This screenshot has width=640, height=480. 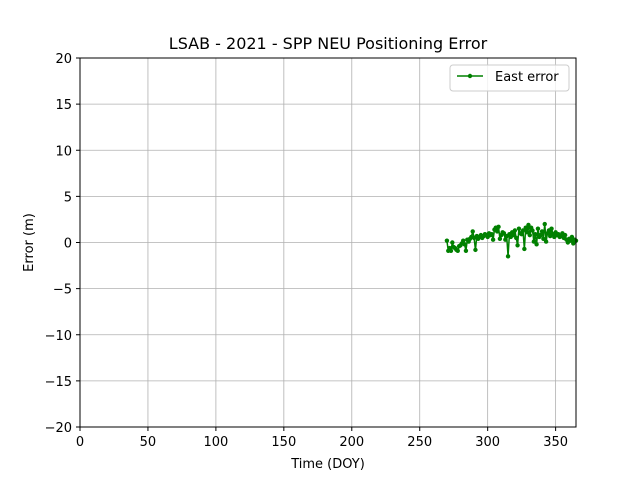 What do you see at coordinates (80, 442) in the screenshot?
I see `x-tick-label: 0` at bounding box center [80, 442].